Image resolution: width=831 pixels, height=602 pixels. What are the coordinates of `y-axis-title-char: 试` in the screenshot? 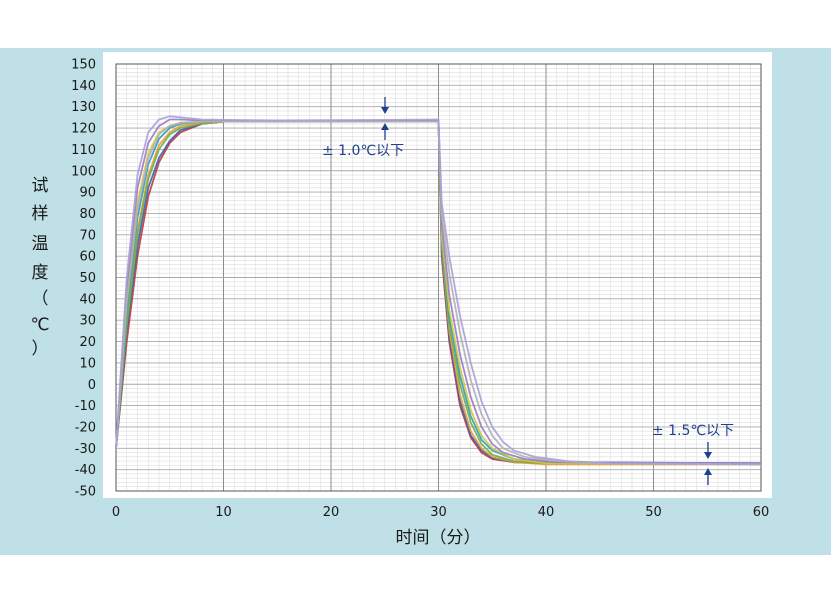 It's located at (40, 186).